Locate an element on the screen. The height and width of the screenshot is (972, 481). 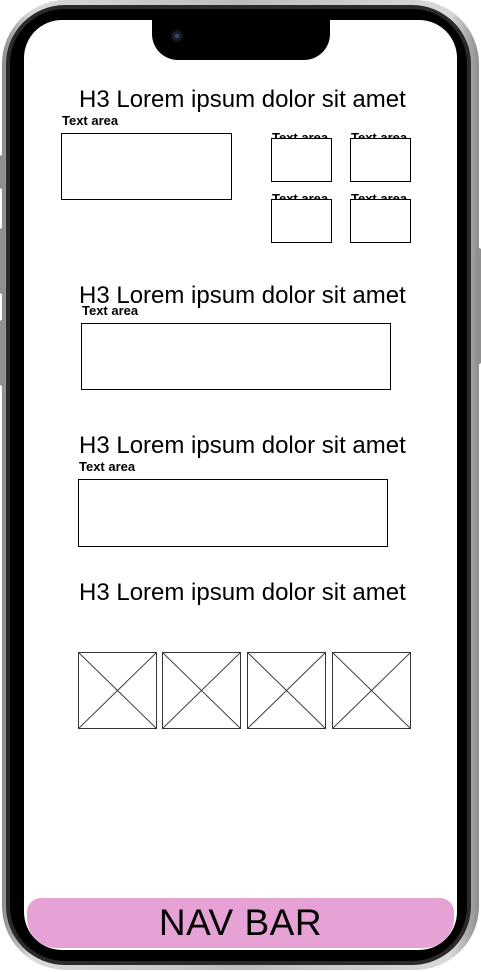
phone-volume-down-button is located at coordinates (2, 353).